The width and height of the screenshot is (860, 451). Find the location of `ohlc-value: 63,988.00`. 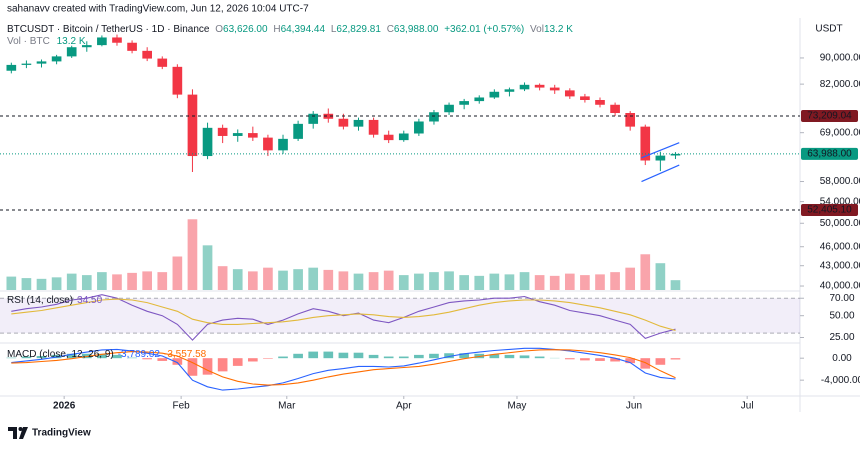

ohlc-value: 63,988.00 is located at coordinates (416, 29).